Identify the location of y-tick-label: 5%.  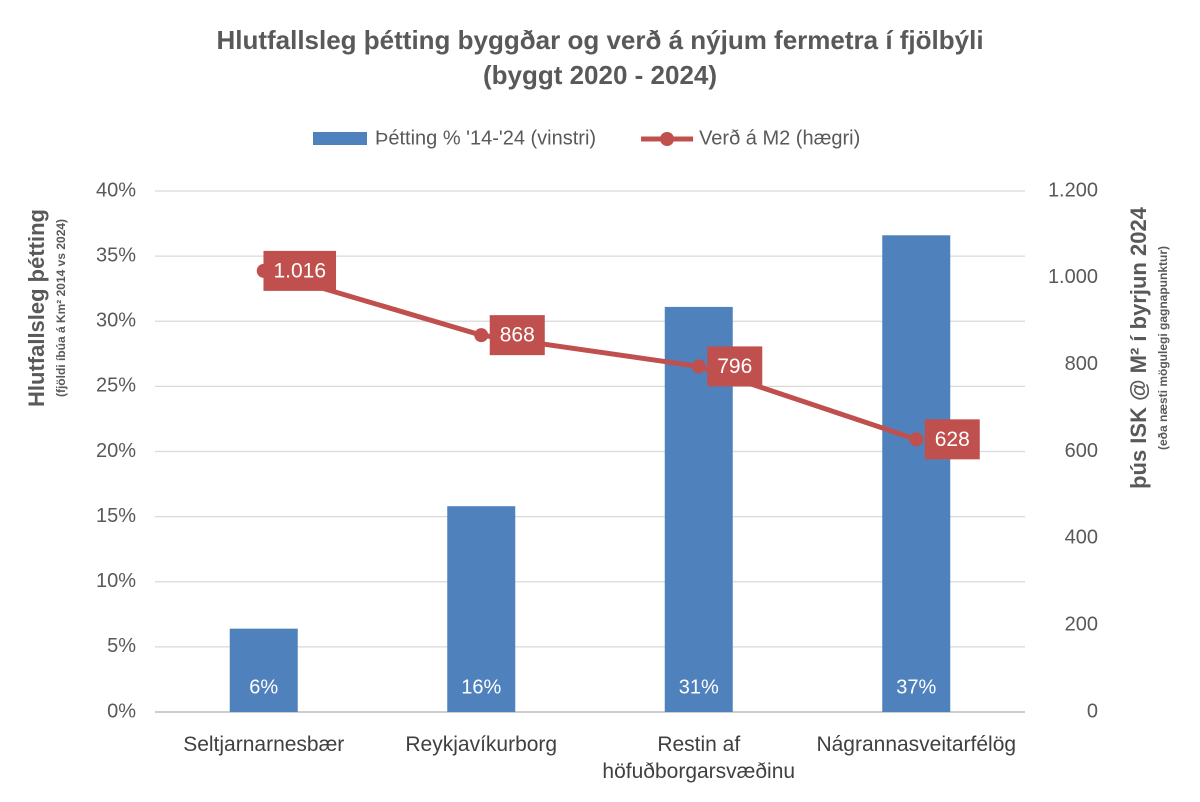
(121, 646).